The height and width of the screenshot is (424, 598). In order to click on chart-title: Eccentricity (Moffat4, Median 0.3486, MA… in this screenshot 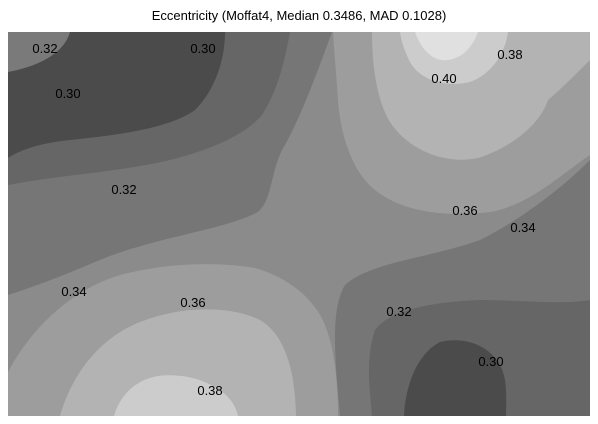, I will do `click(299, 15)`.